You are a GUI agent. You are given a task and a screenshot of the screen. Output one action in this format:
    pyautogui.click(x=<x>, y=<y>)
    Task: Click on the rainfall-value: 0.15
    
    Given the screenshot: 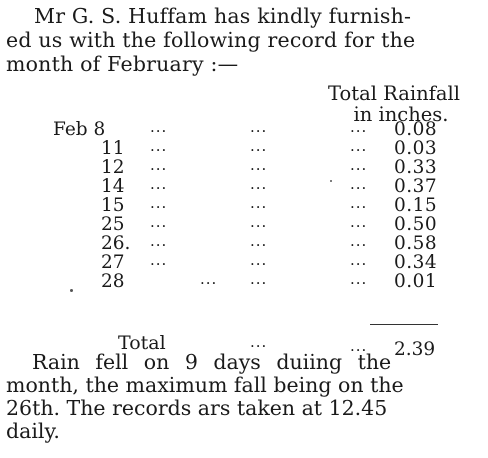 What is the action you would take?
    pyautogui.click(x=416, y=205)
    